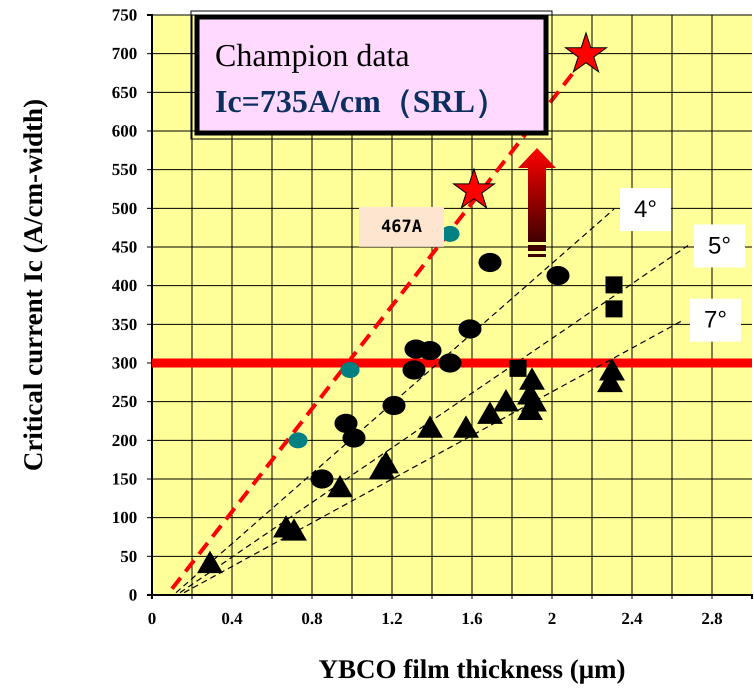  I want to click on y-axis-title: Critical current Ic (A/cm-width), so click(33, 285).